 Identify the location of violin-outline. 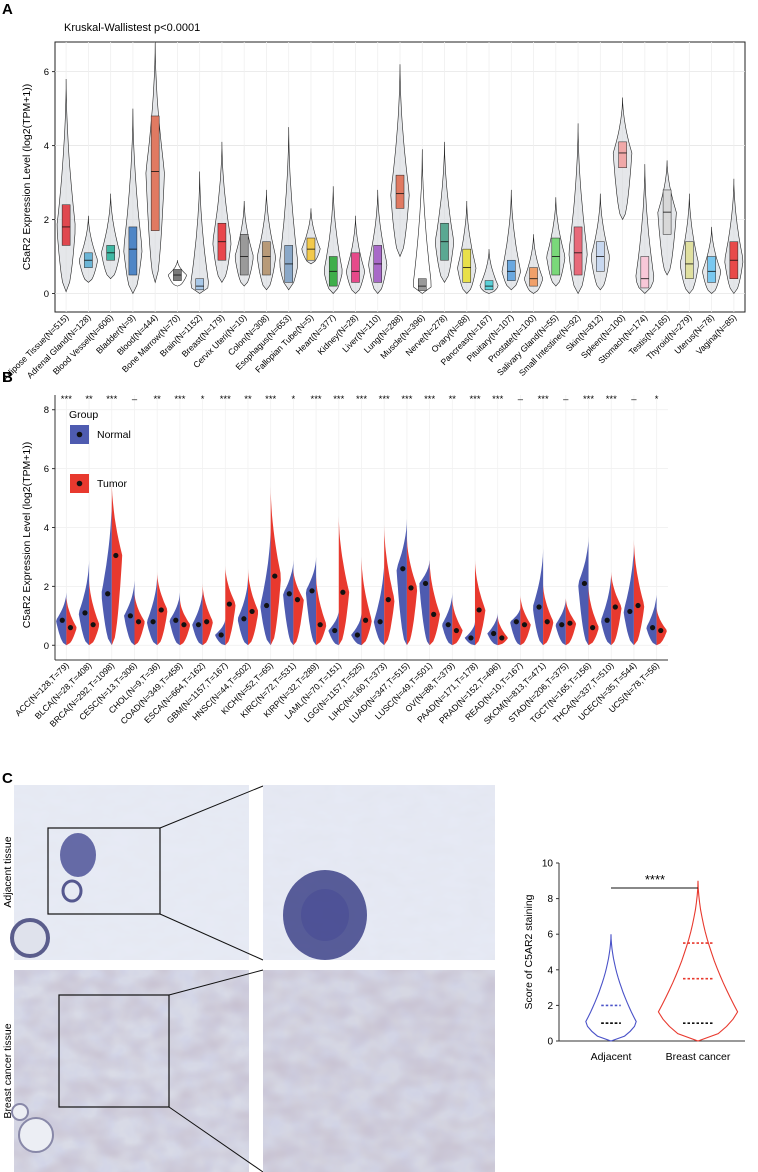
(698, 961).